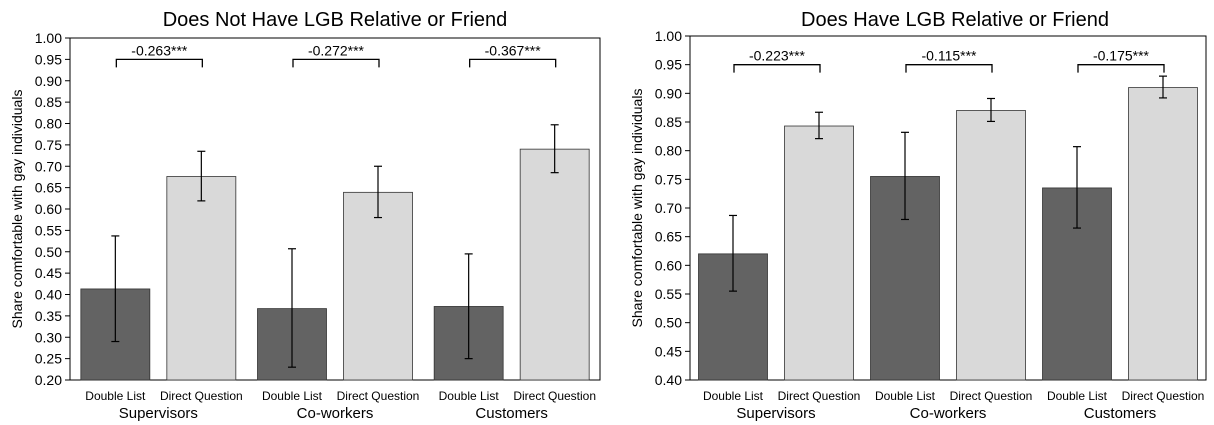  I want to click on y-tick-label: 0.35, so click(48, 316).